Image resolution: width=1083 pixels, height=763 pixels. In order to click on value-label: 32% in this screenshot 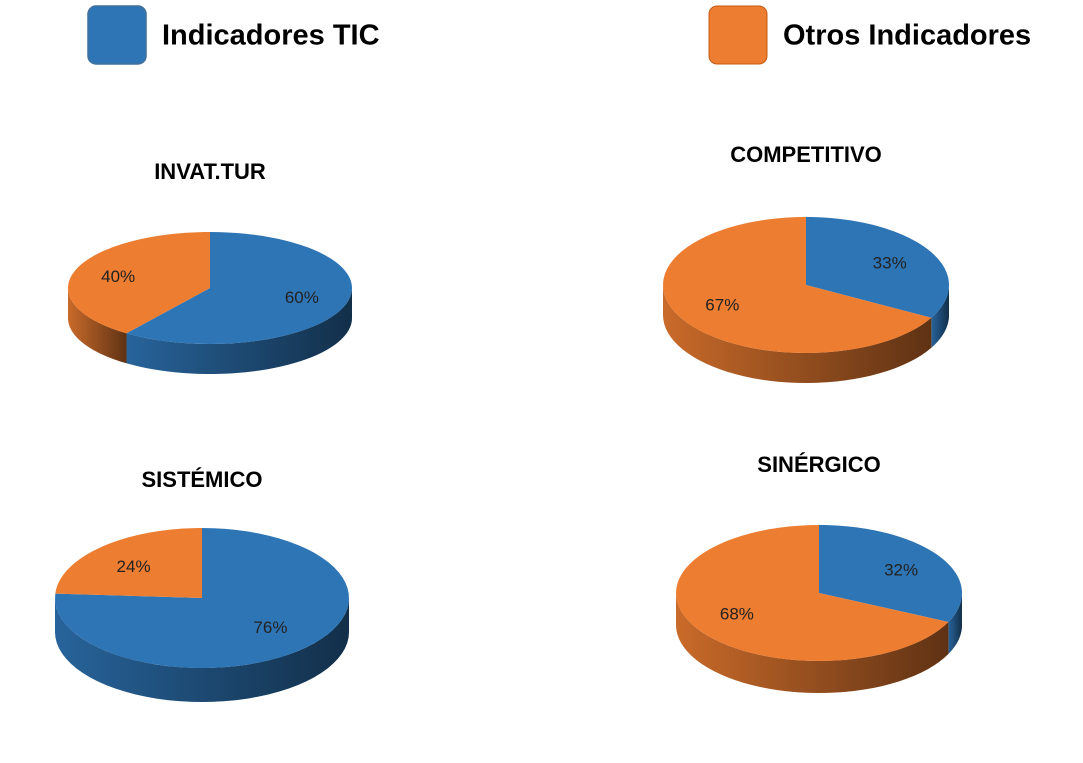, I will do `click(901, 570)`.